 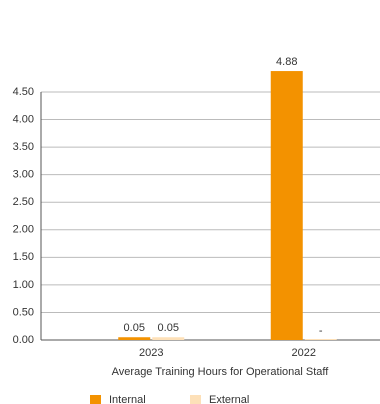 I want to click on y-tick-label: 2.00, so click(x=23, y=230).